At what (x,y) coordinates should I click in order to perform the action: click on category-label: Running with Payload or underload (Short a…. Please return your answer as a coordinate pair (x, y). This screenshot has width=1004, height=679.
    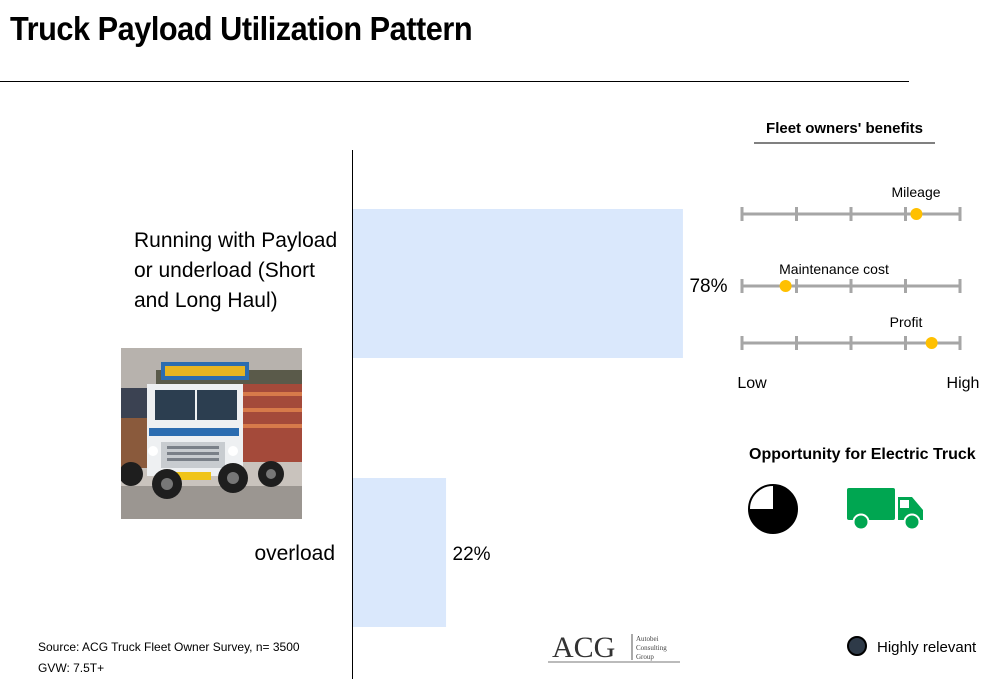
    Looking at the image, I should click on (235, 270).